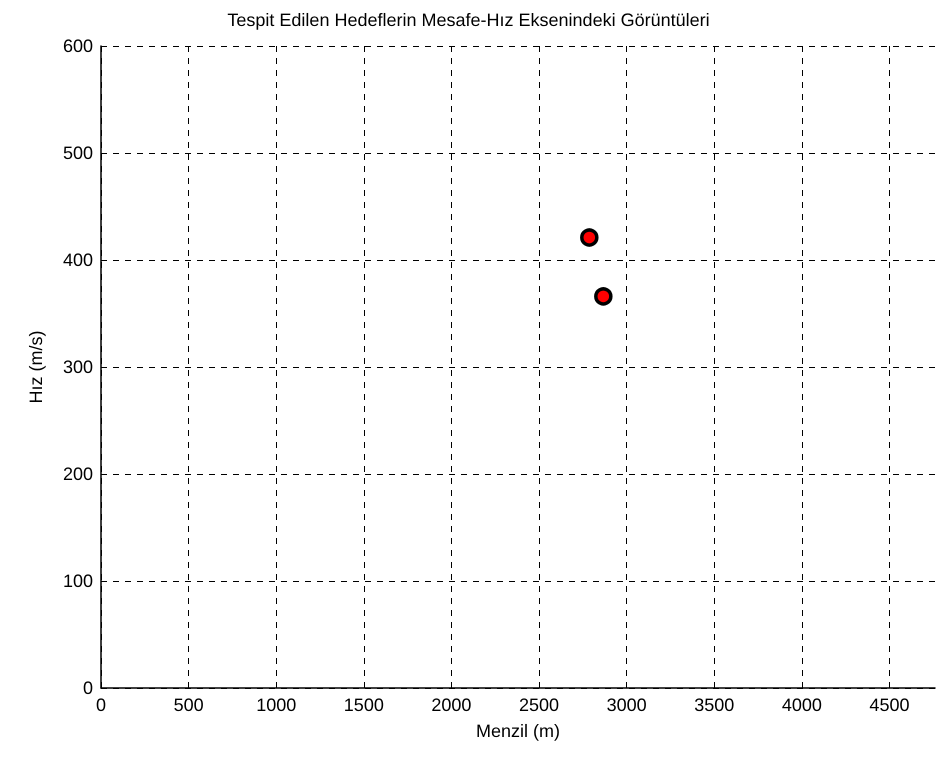 Image resolution: width=937 pixels, height=758 pixels. I want to click on x-tick-label: 0, so click(101, 705).